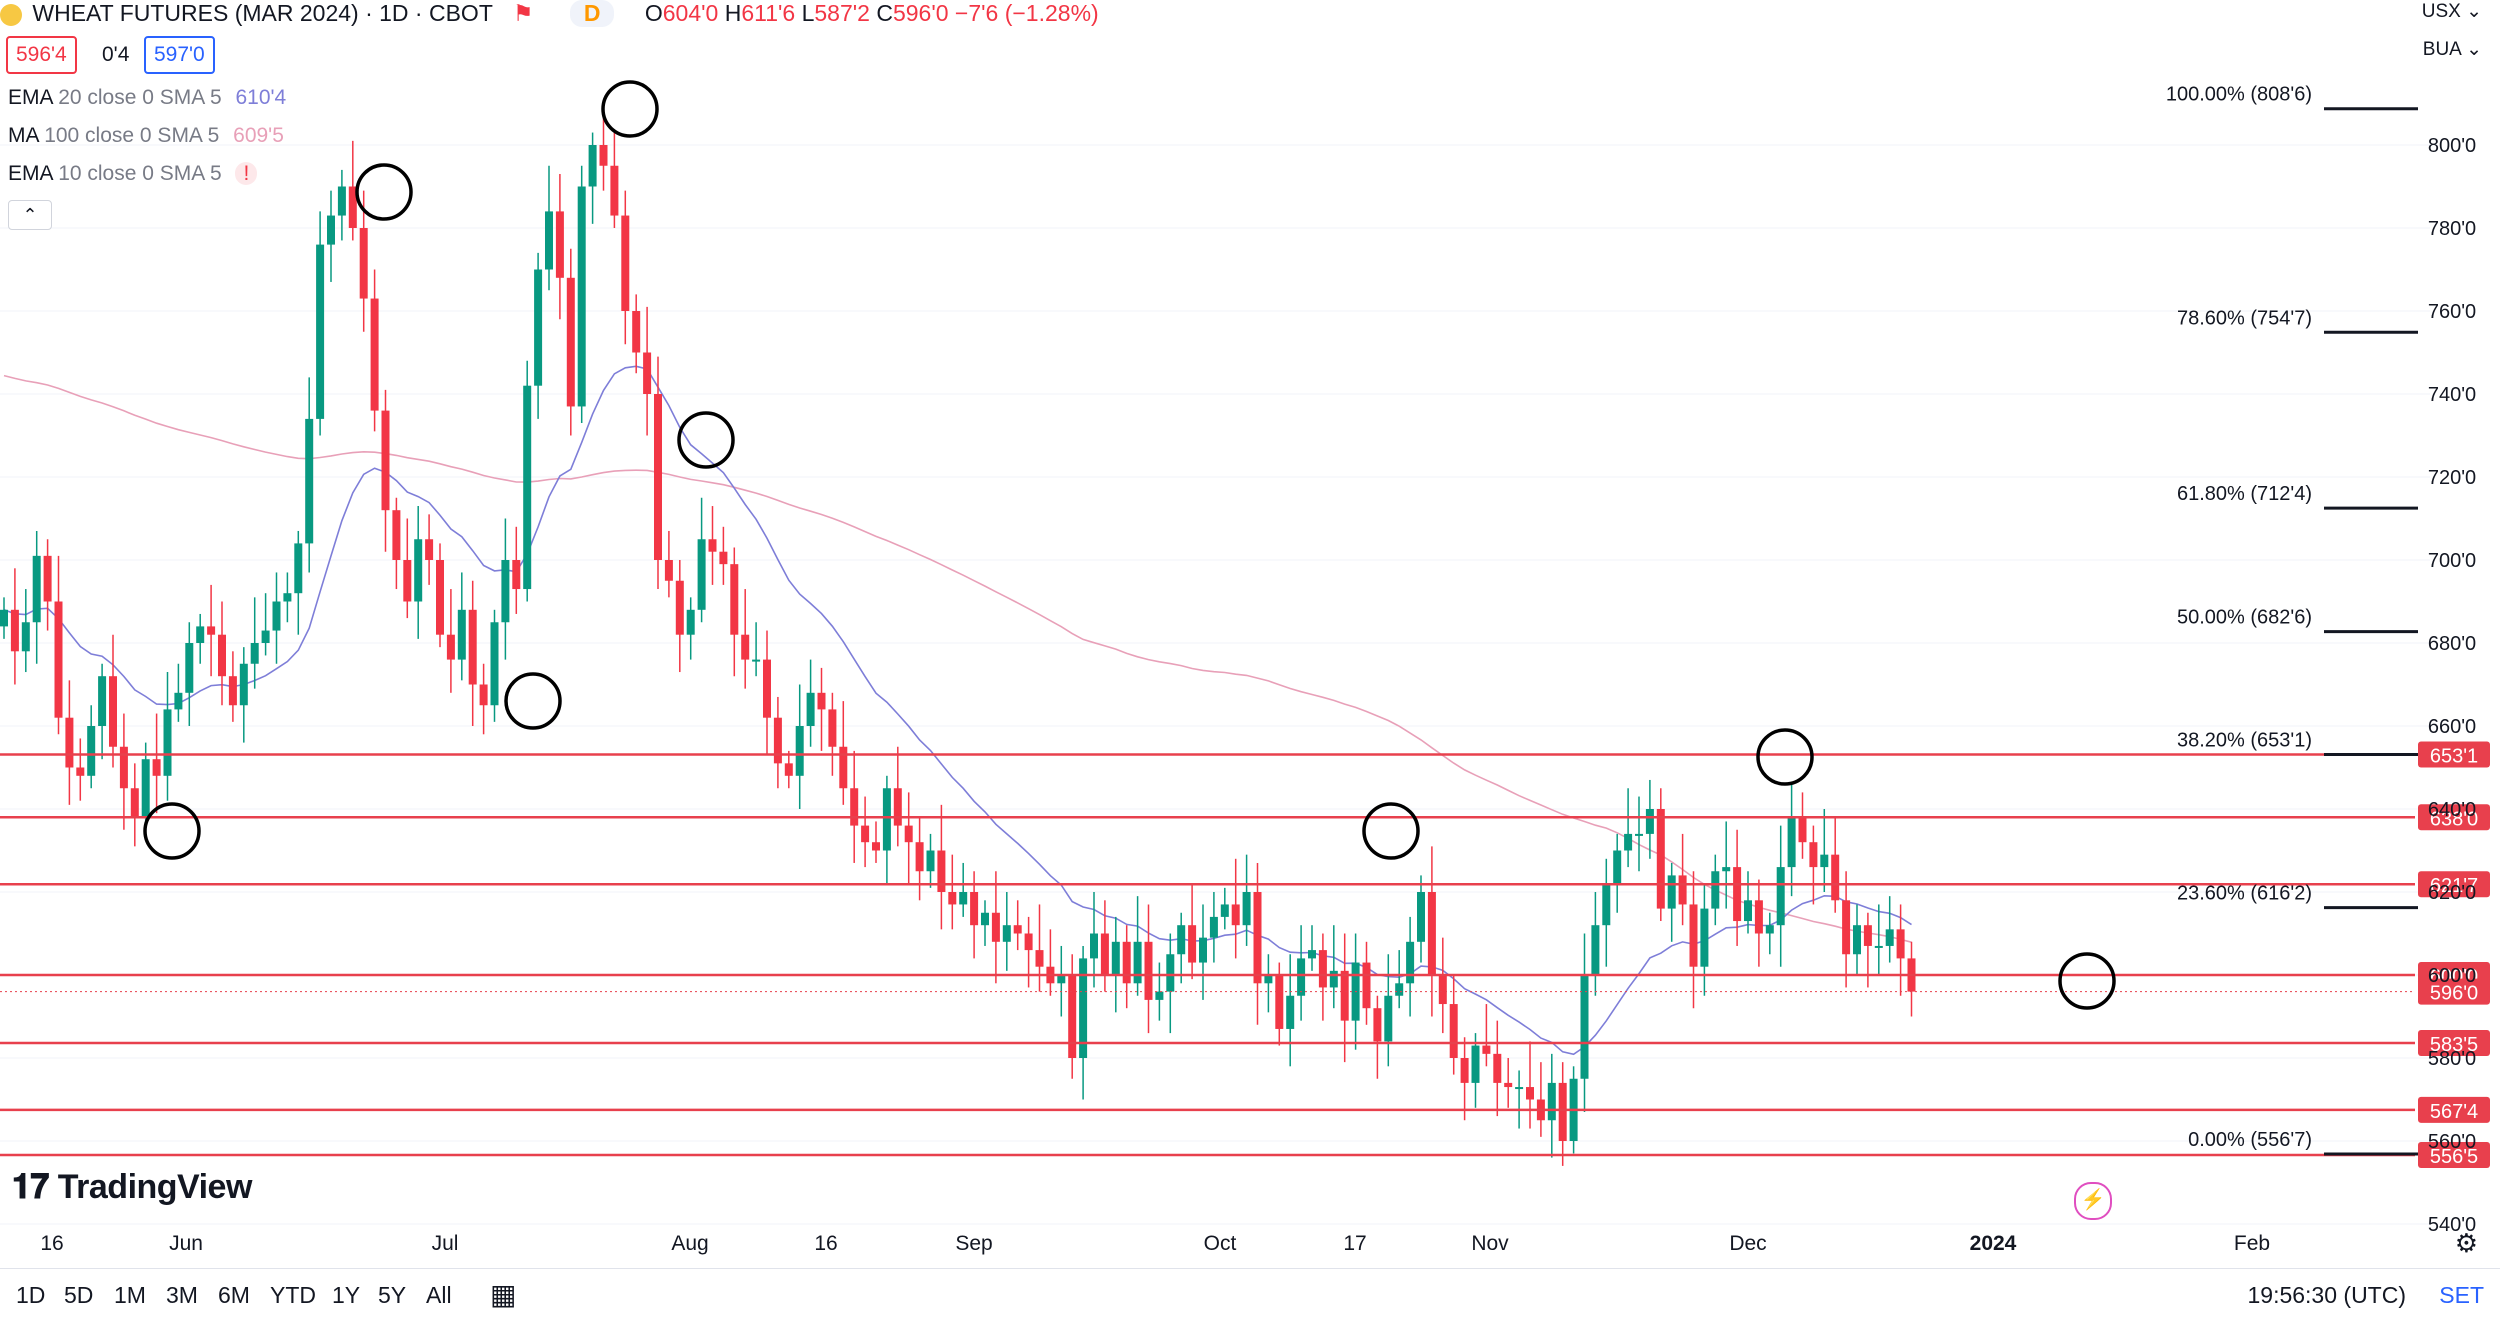 This screenshot has height=1317, width=2500. Describe the element at coordinates (130, 1295) in the screenshot. I see `timeframe-button-1m: 1M` at that location.